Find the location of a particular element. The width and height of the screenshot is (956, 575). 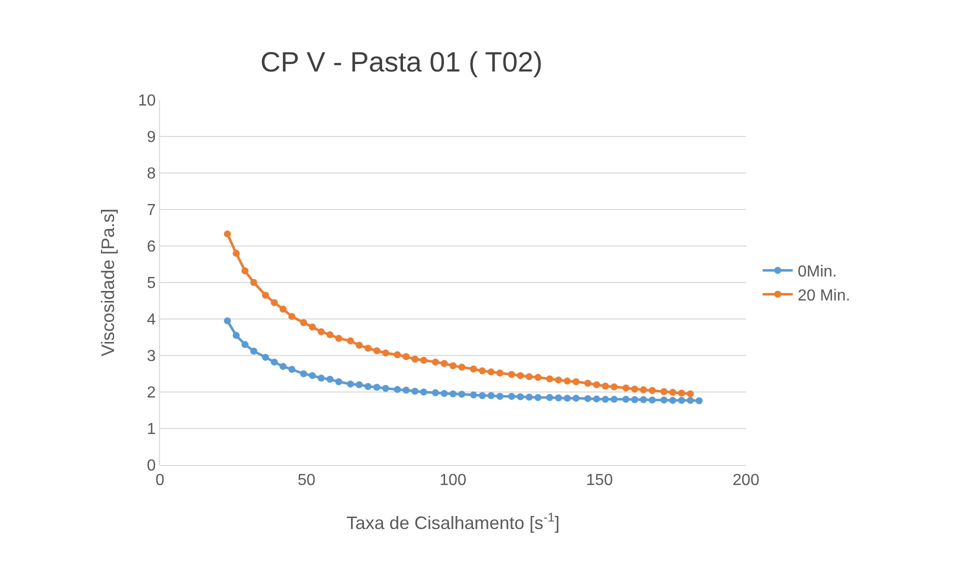

y-tick-label: 10 is located at coordinates (147, 101).